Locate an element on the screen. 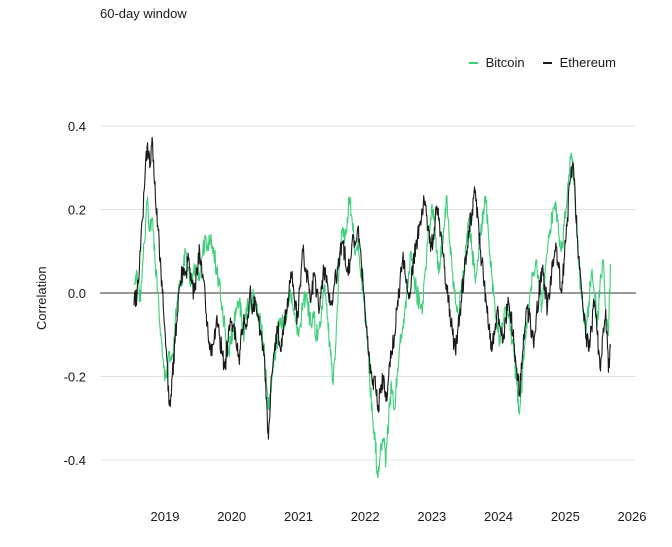 Image resolution: width=672 pixels, height=547 pixels. y-axis-ticks: 0.4 0.2 0.0 -0.2 -0.4 is located at coordinates (75, 293).